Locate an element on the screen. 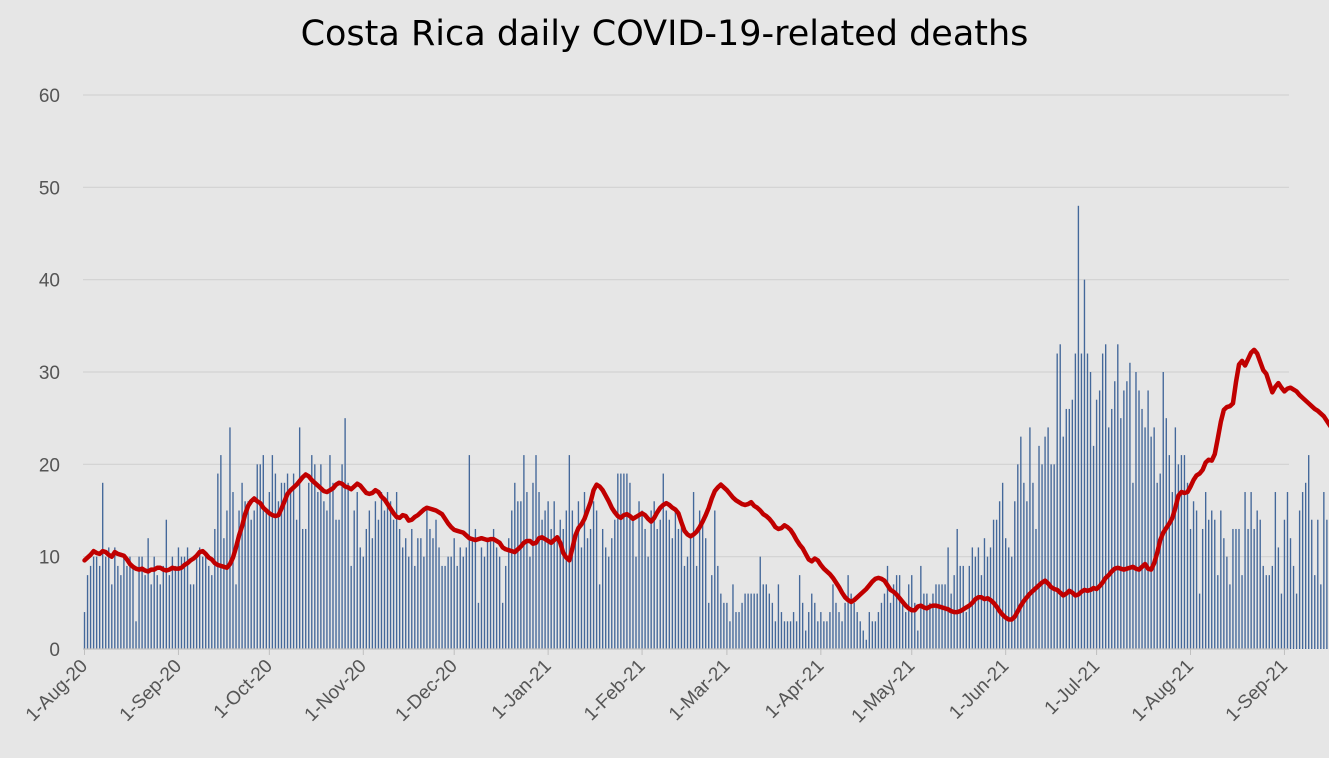 This screenshot has height=758, width=1329. x-tick-label: 1-Jan-21 is located at coordinates (522, 690).